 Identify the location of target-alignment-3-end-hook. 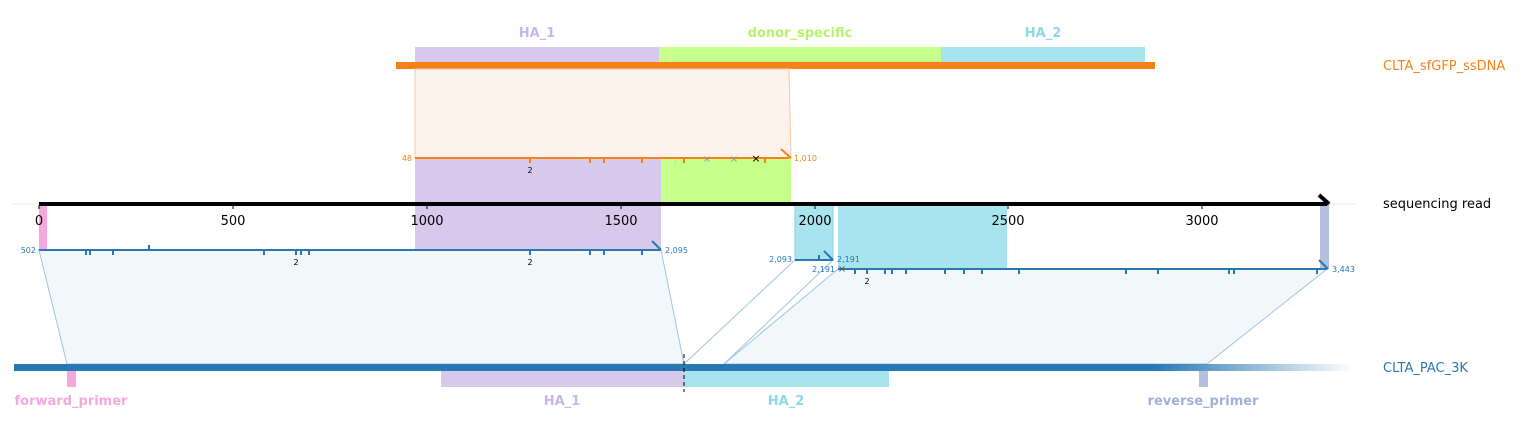
(1323, 264).